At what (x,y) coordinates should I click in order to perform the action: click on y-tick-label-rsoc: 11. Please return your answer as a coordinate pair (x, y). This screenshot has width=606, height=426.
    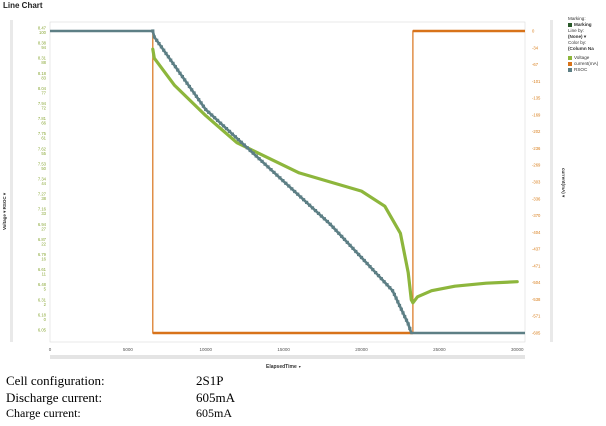
    Looking at the image, I should click on (44, 274).